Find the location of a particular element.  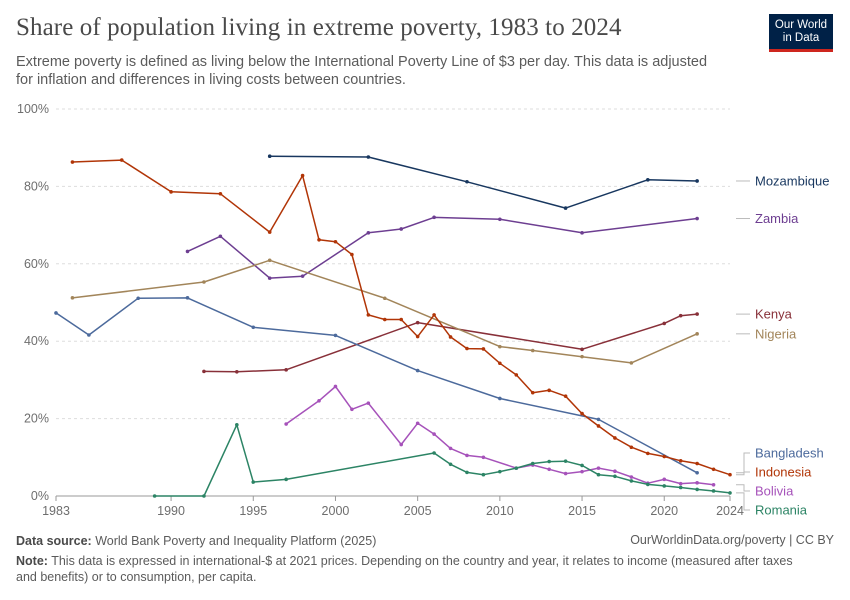

logo-line-2: in Data is located at coordinates (801, 38).